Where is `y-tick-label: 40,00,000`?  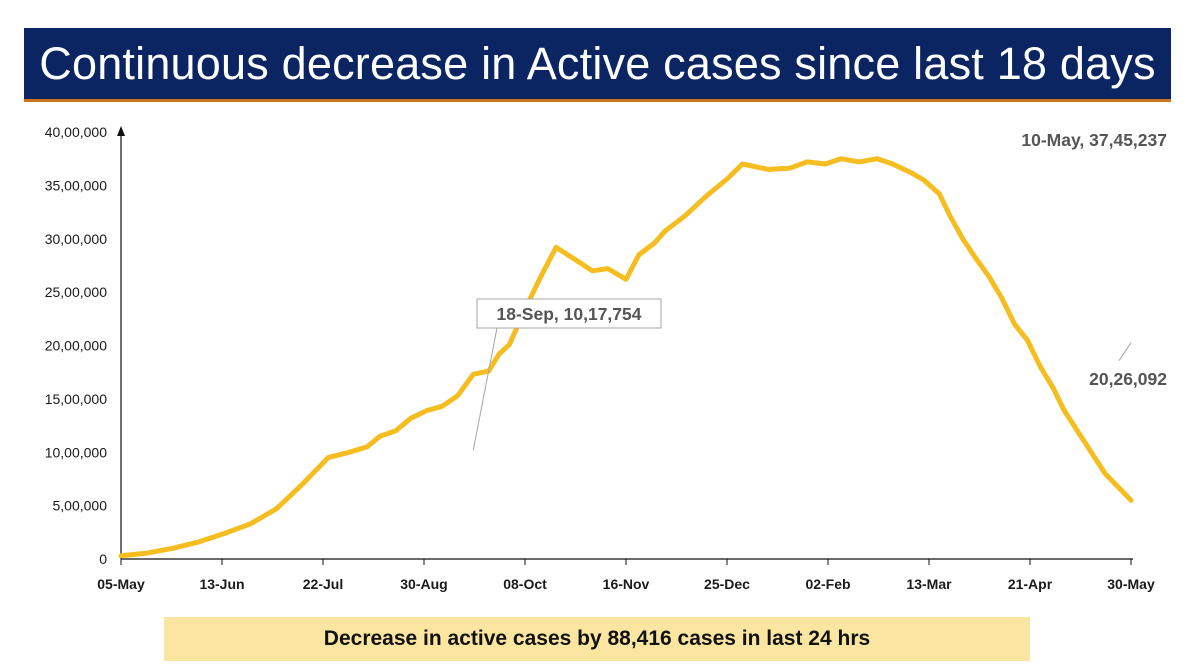 y-tick-label: 40,00,000 is located at coordinates (76, 132).